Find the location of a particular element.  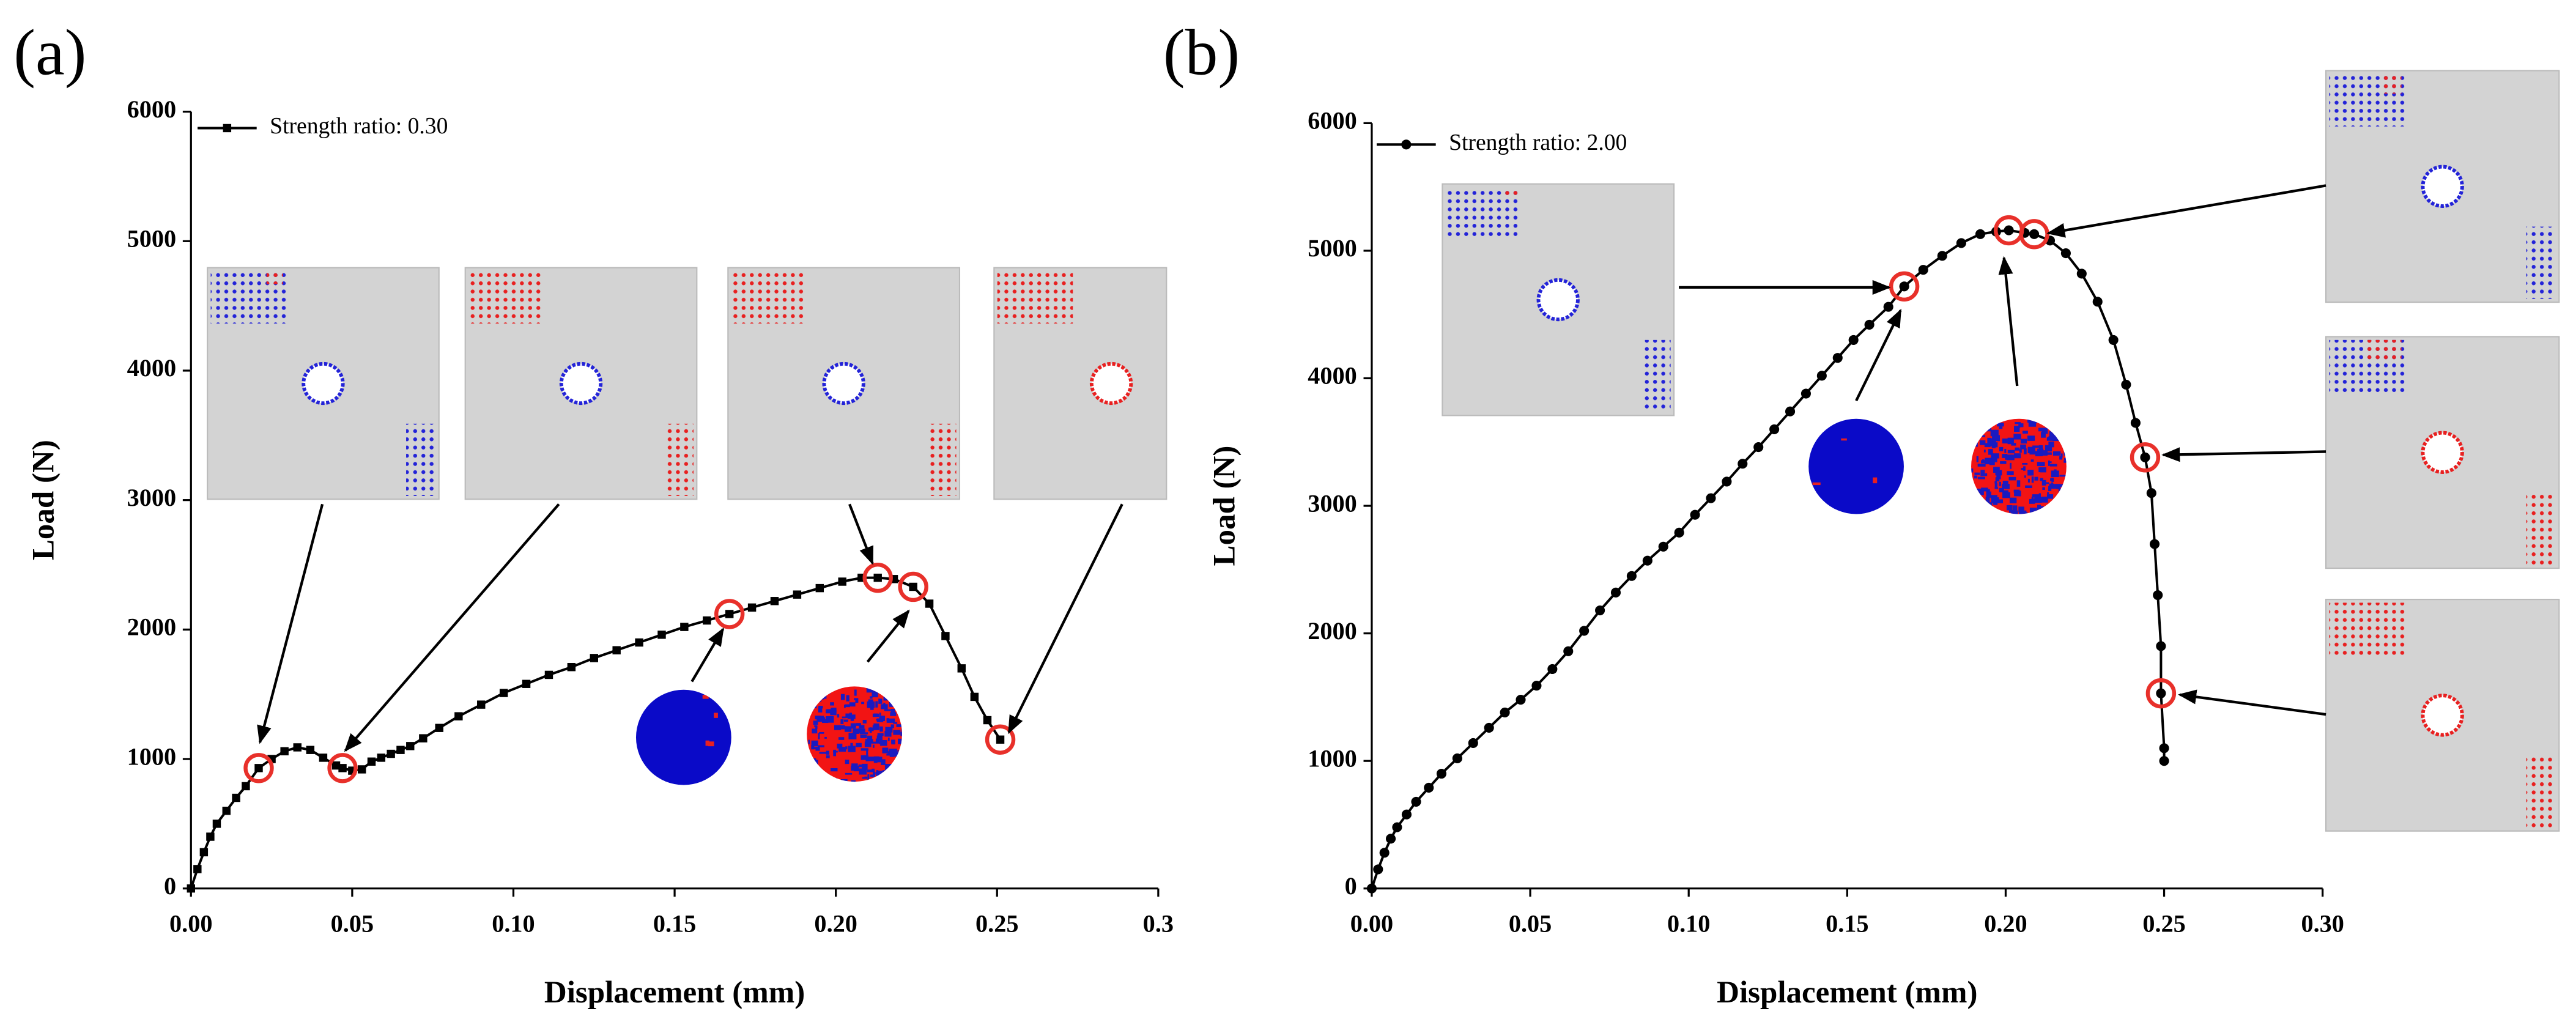

x-tick-label: 0.25 is located at coordinates (2163, 924).